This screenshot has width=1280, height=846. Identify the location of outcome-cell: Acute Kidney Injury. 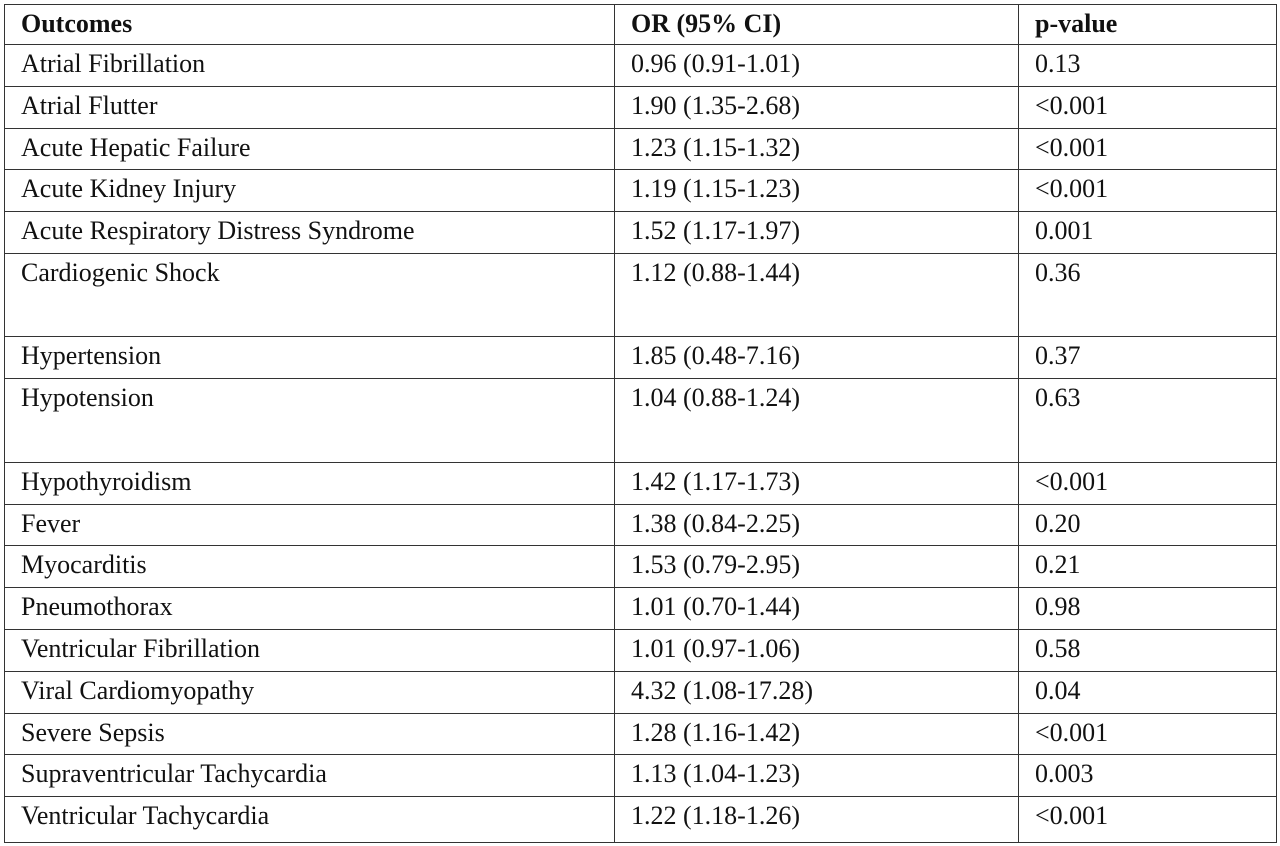
(309, 191).